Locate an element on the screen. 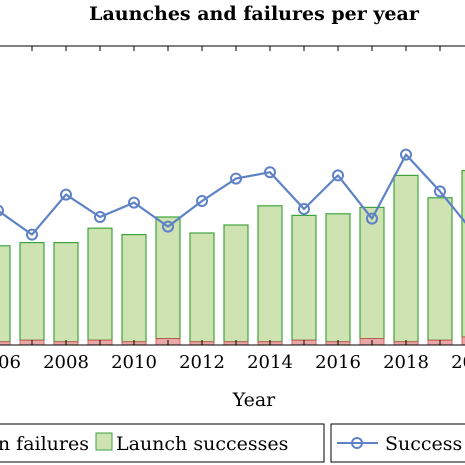  success-point-2009 is located at coordinates (100, 217).